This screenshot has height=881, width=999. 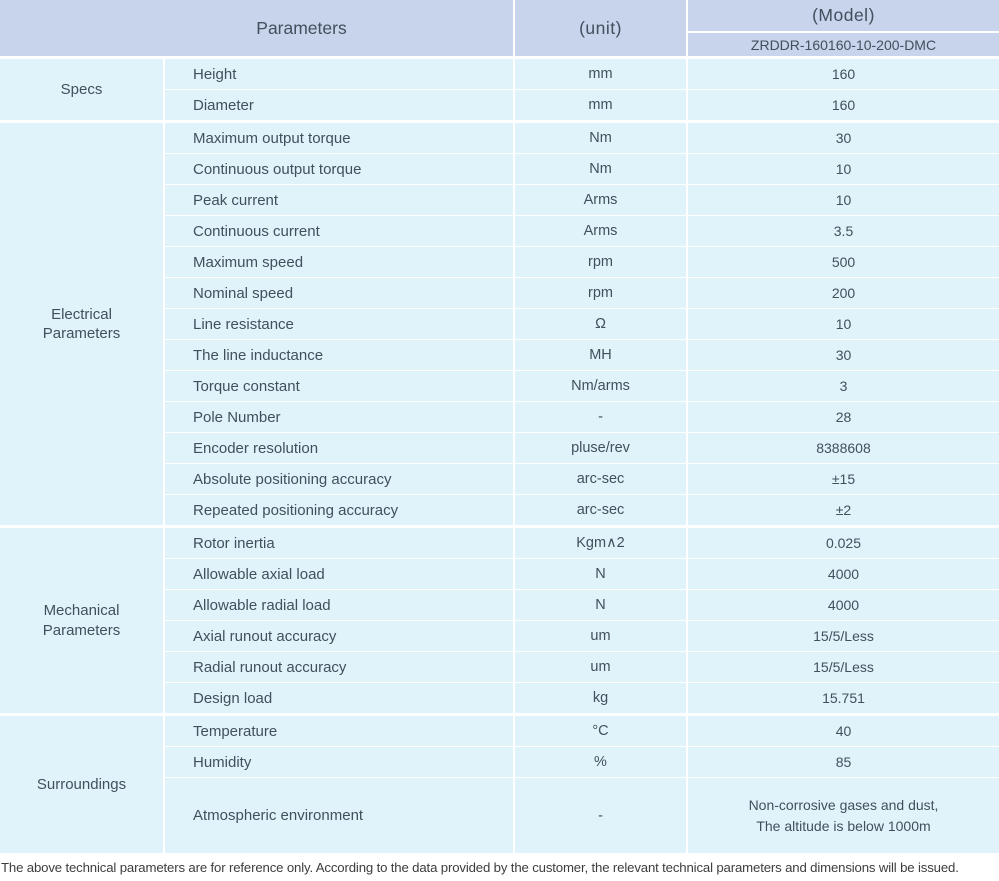 I want to click on param-cell: Axial runout accuracy, so click(x=339, y=636).